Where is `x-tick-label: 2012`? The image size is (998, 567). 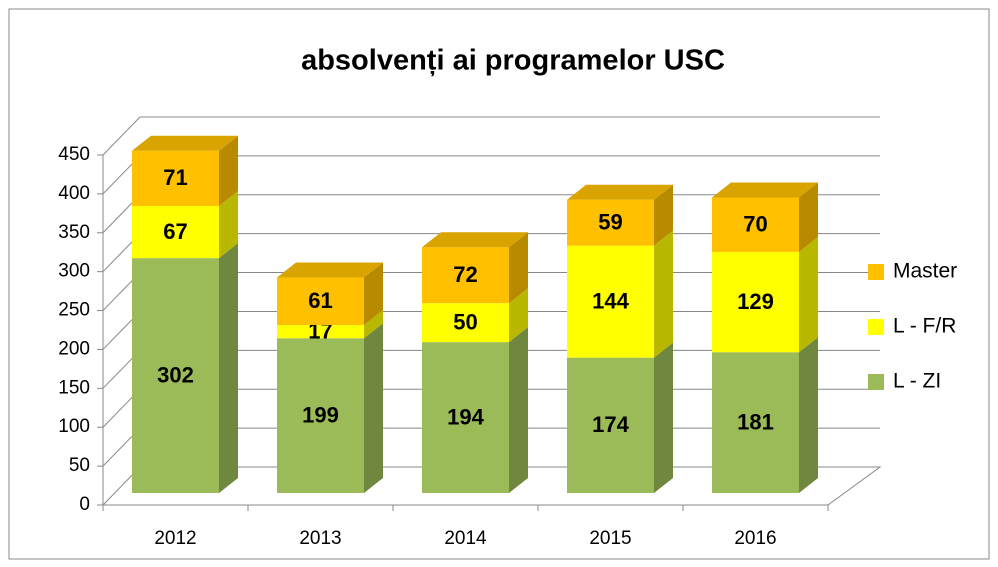
x-tick-label: 2012 is located at coordinates (175, 538).